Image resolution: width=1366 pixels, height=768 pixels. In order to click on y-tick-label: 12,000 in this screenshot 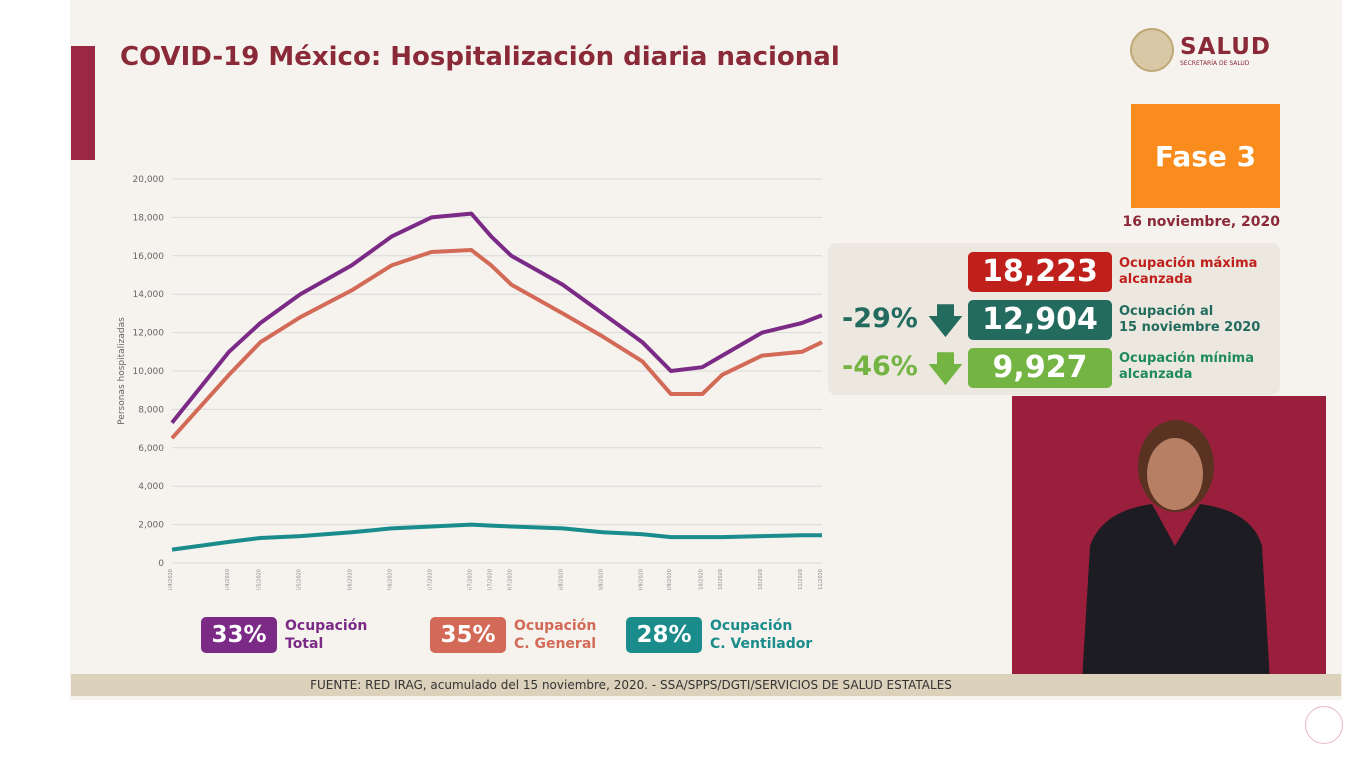, I will do `click(149, 334)`.